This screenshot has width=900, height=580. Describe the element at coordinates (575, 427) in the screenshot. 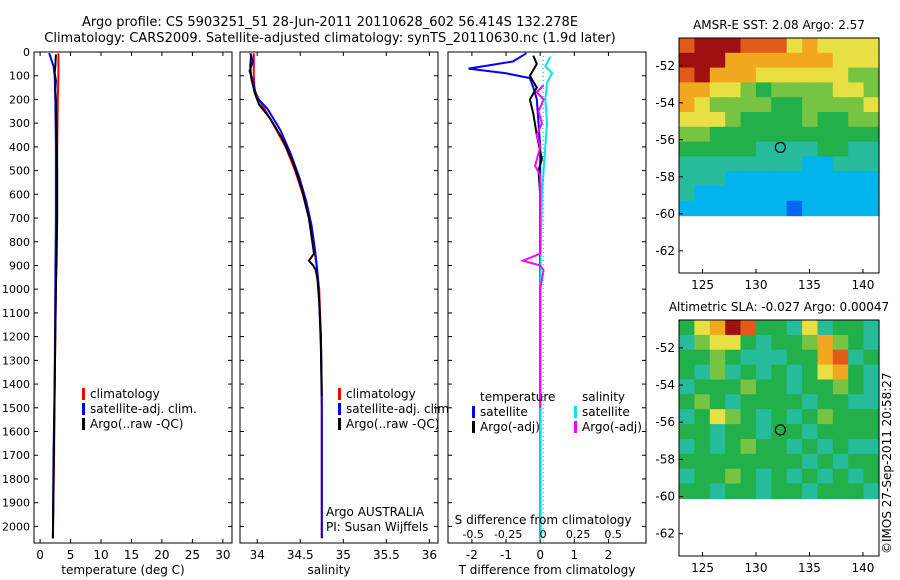

I see `legend-s-argo-swatch` at that location.